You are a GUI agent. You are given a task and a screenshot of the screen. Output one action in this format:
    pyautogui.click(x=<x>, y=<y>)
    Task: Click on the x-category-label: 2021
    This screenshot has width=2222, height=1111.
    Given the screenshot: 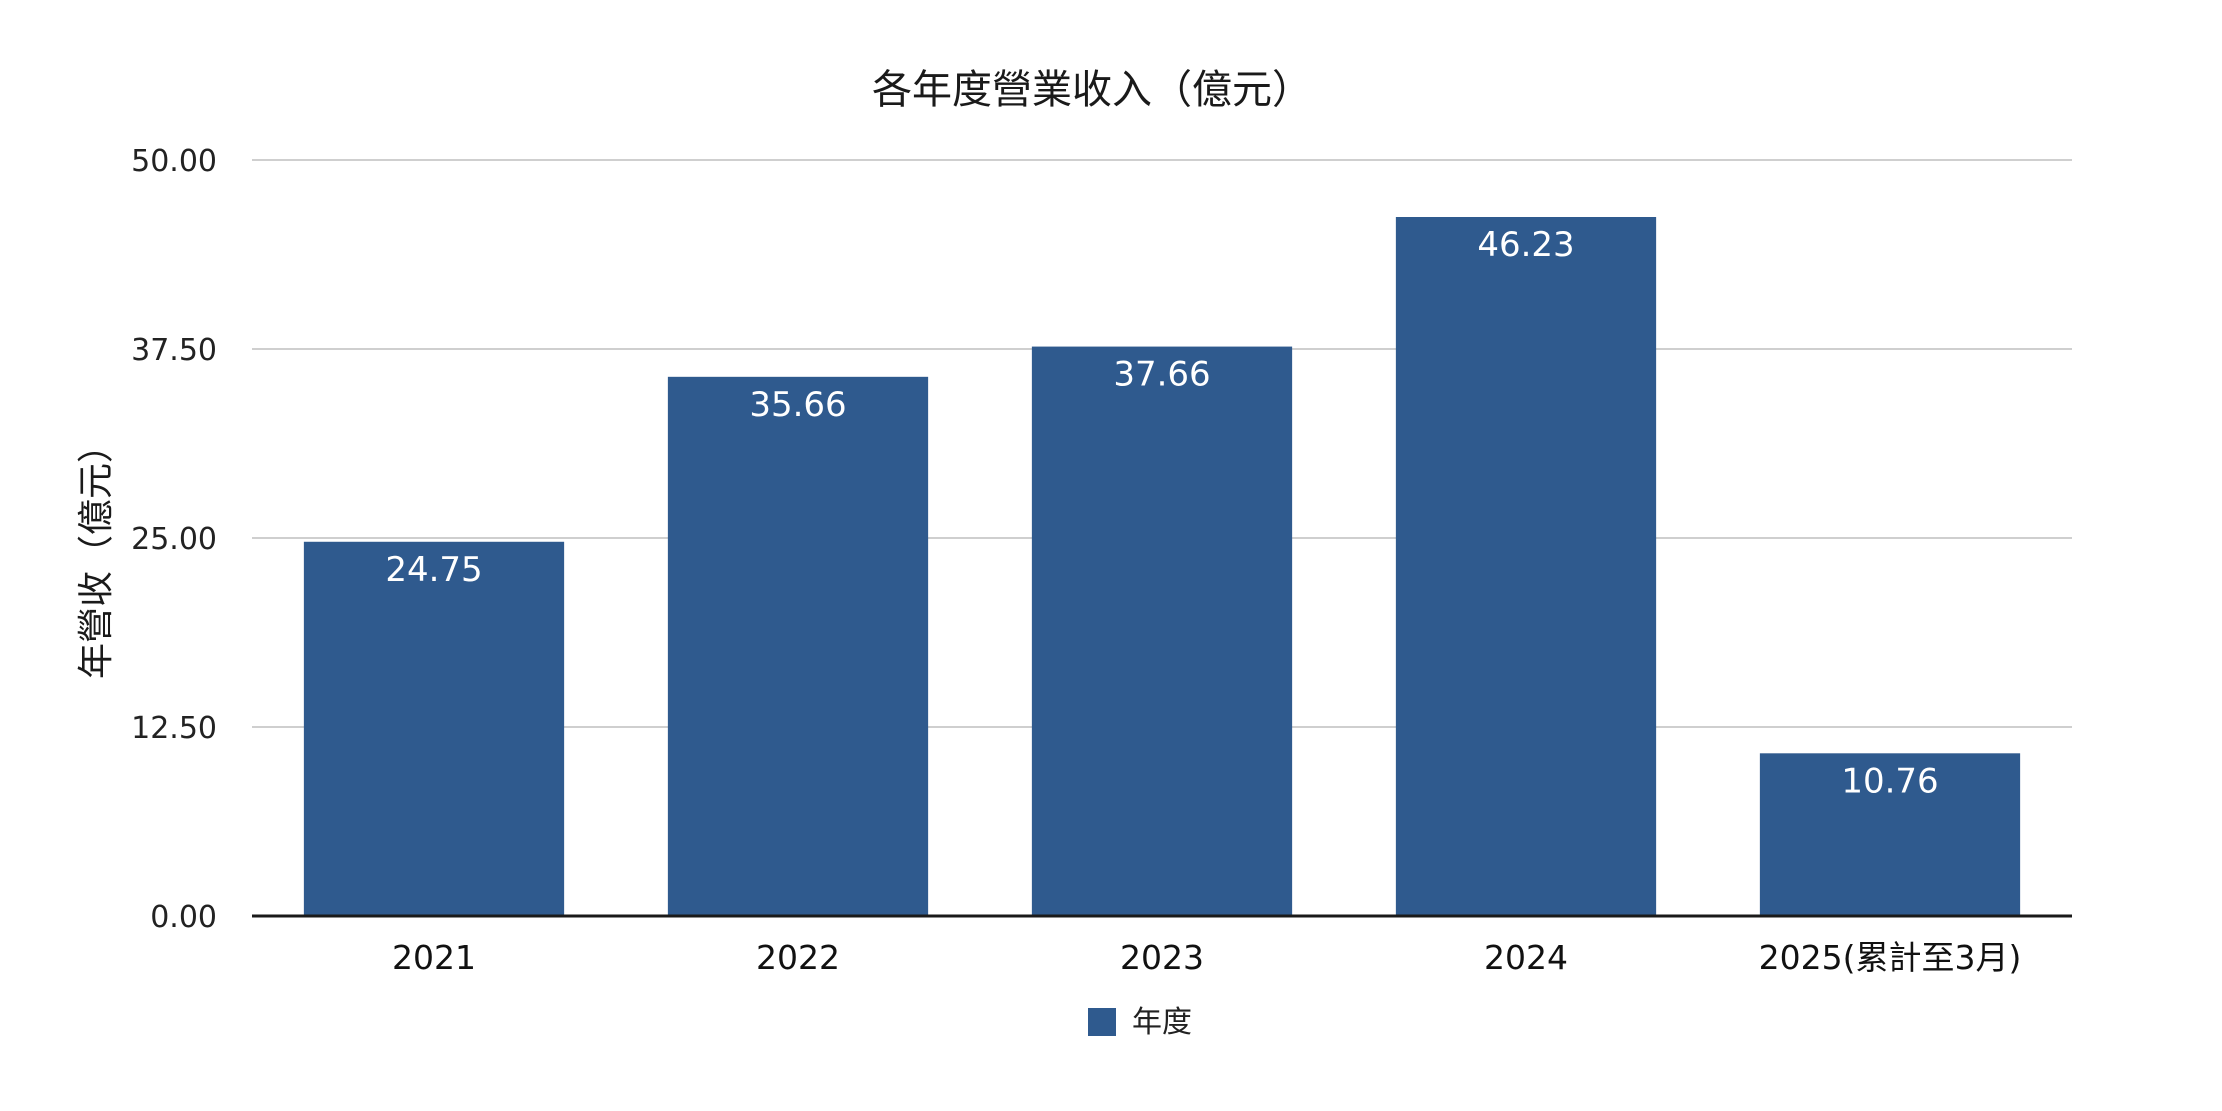 What is the action you would take?
    pyautogui.click(x=434, y=957)
    